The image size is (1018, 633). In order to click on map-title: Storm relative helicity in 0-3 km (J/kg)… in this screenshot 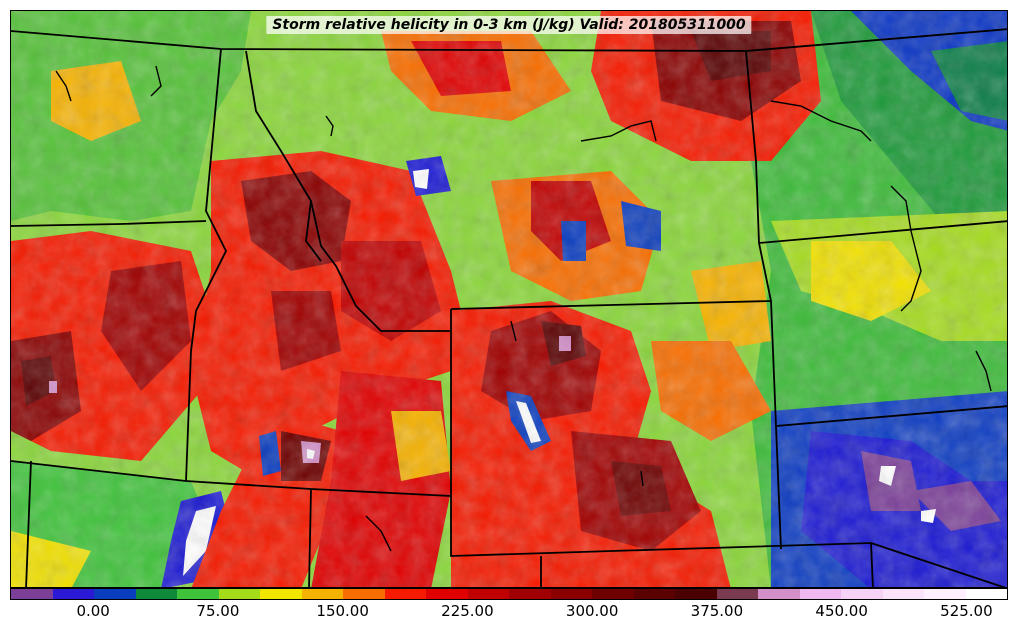, I will do `click(509, 25)`.